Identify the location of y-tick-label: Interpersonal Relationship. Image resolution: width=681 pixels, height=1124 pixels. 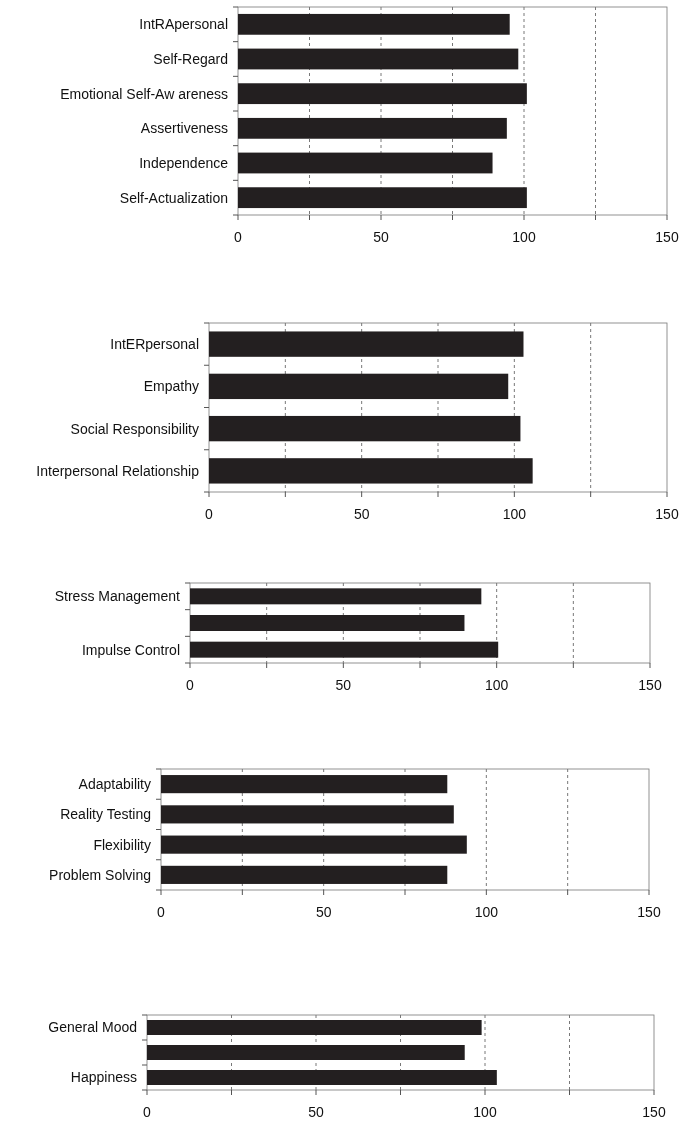
(118, 470).